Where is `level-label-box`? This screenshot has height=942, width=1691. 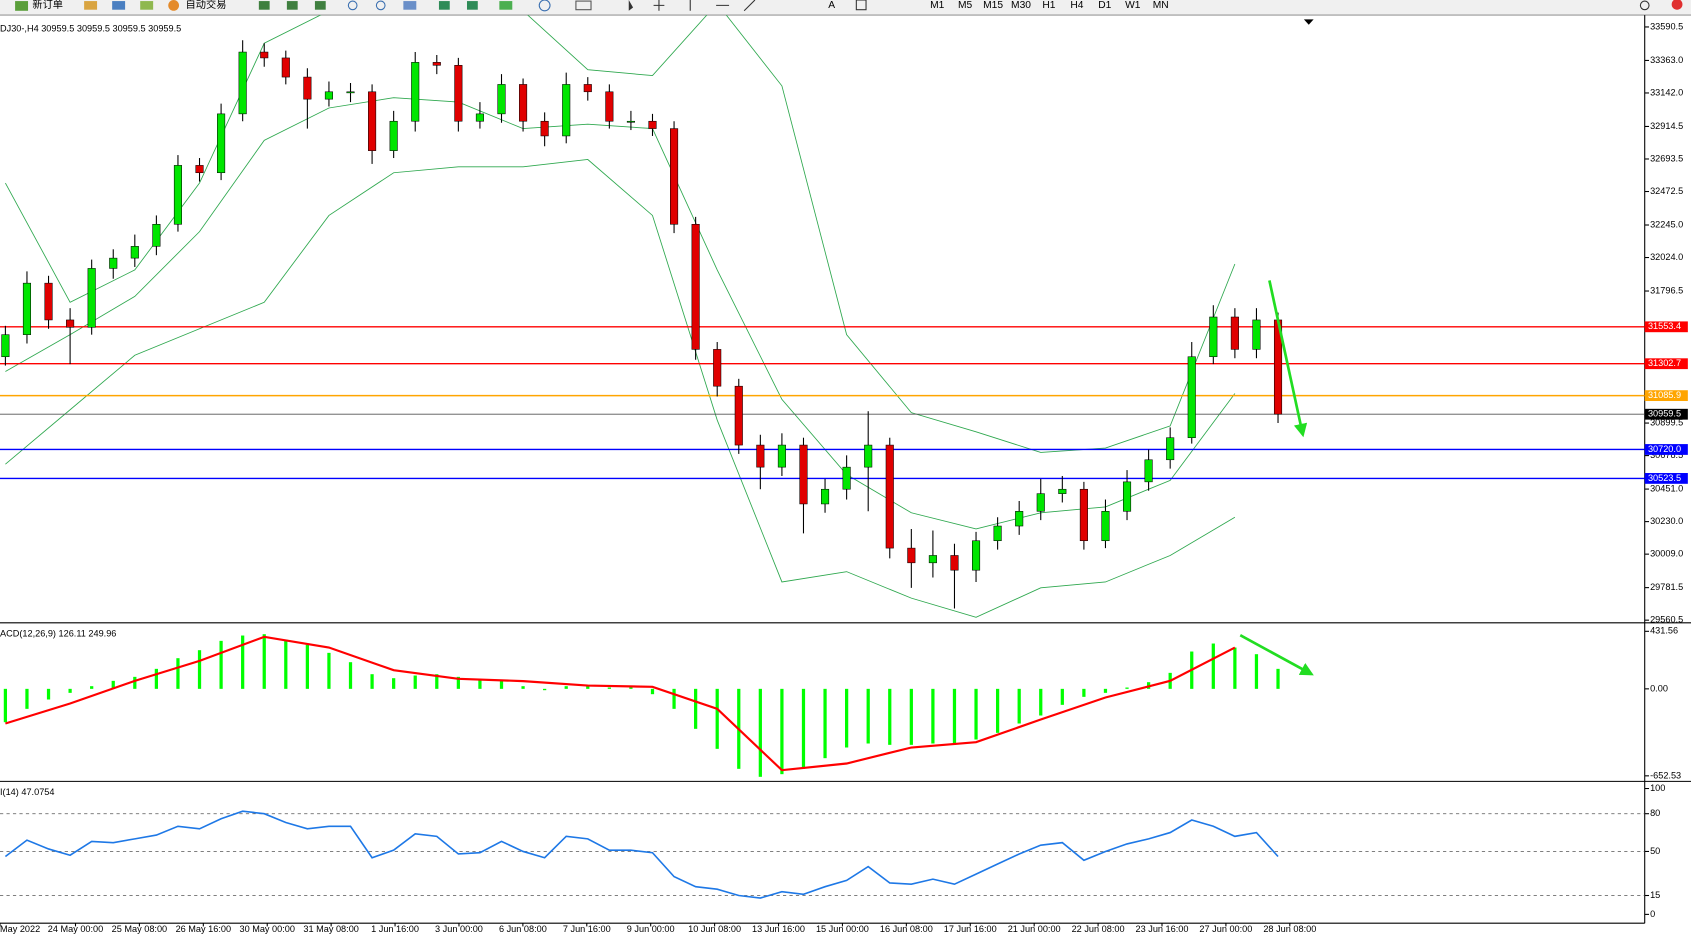 level-label-box is located at coordinates (1666, 449).